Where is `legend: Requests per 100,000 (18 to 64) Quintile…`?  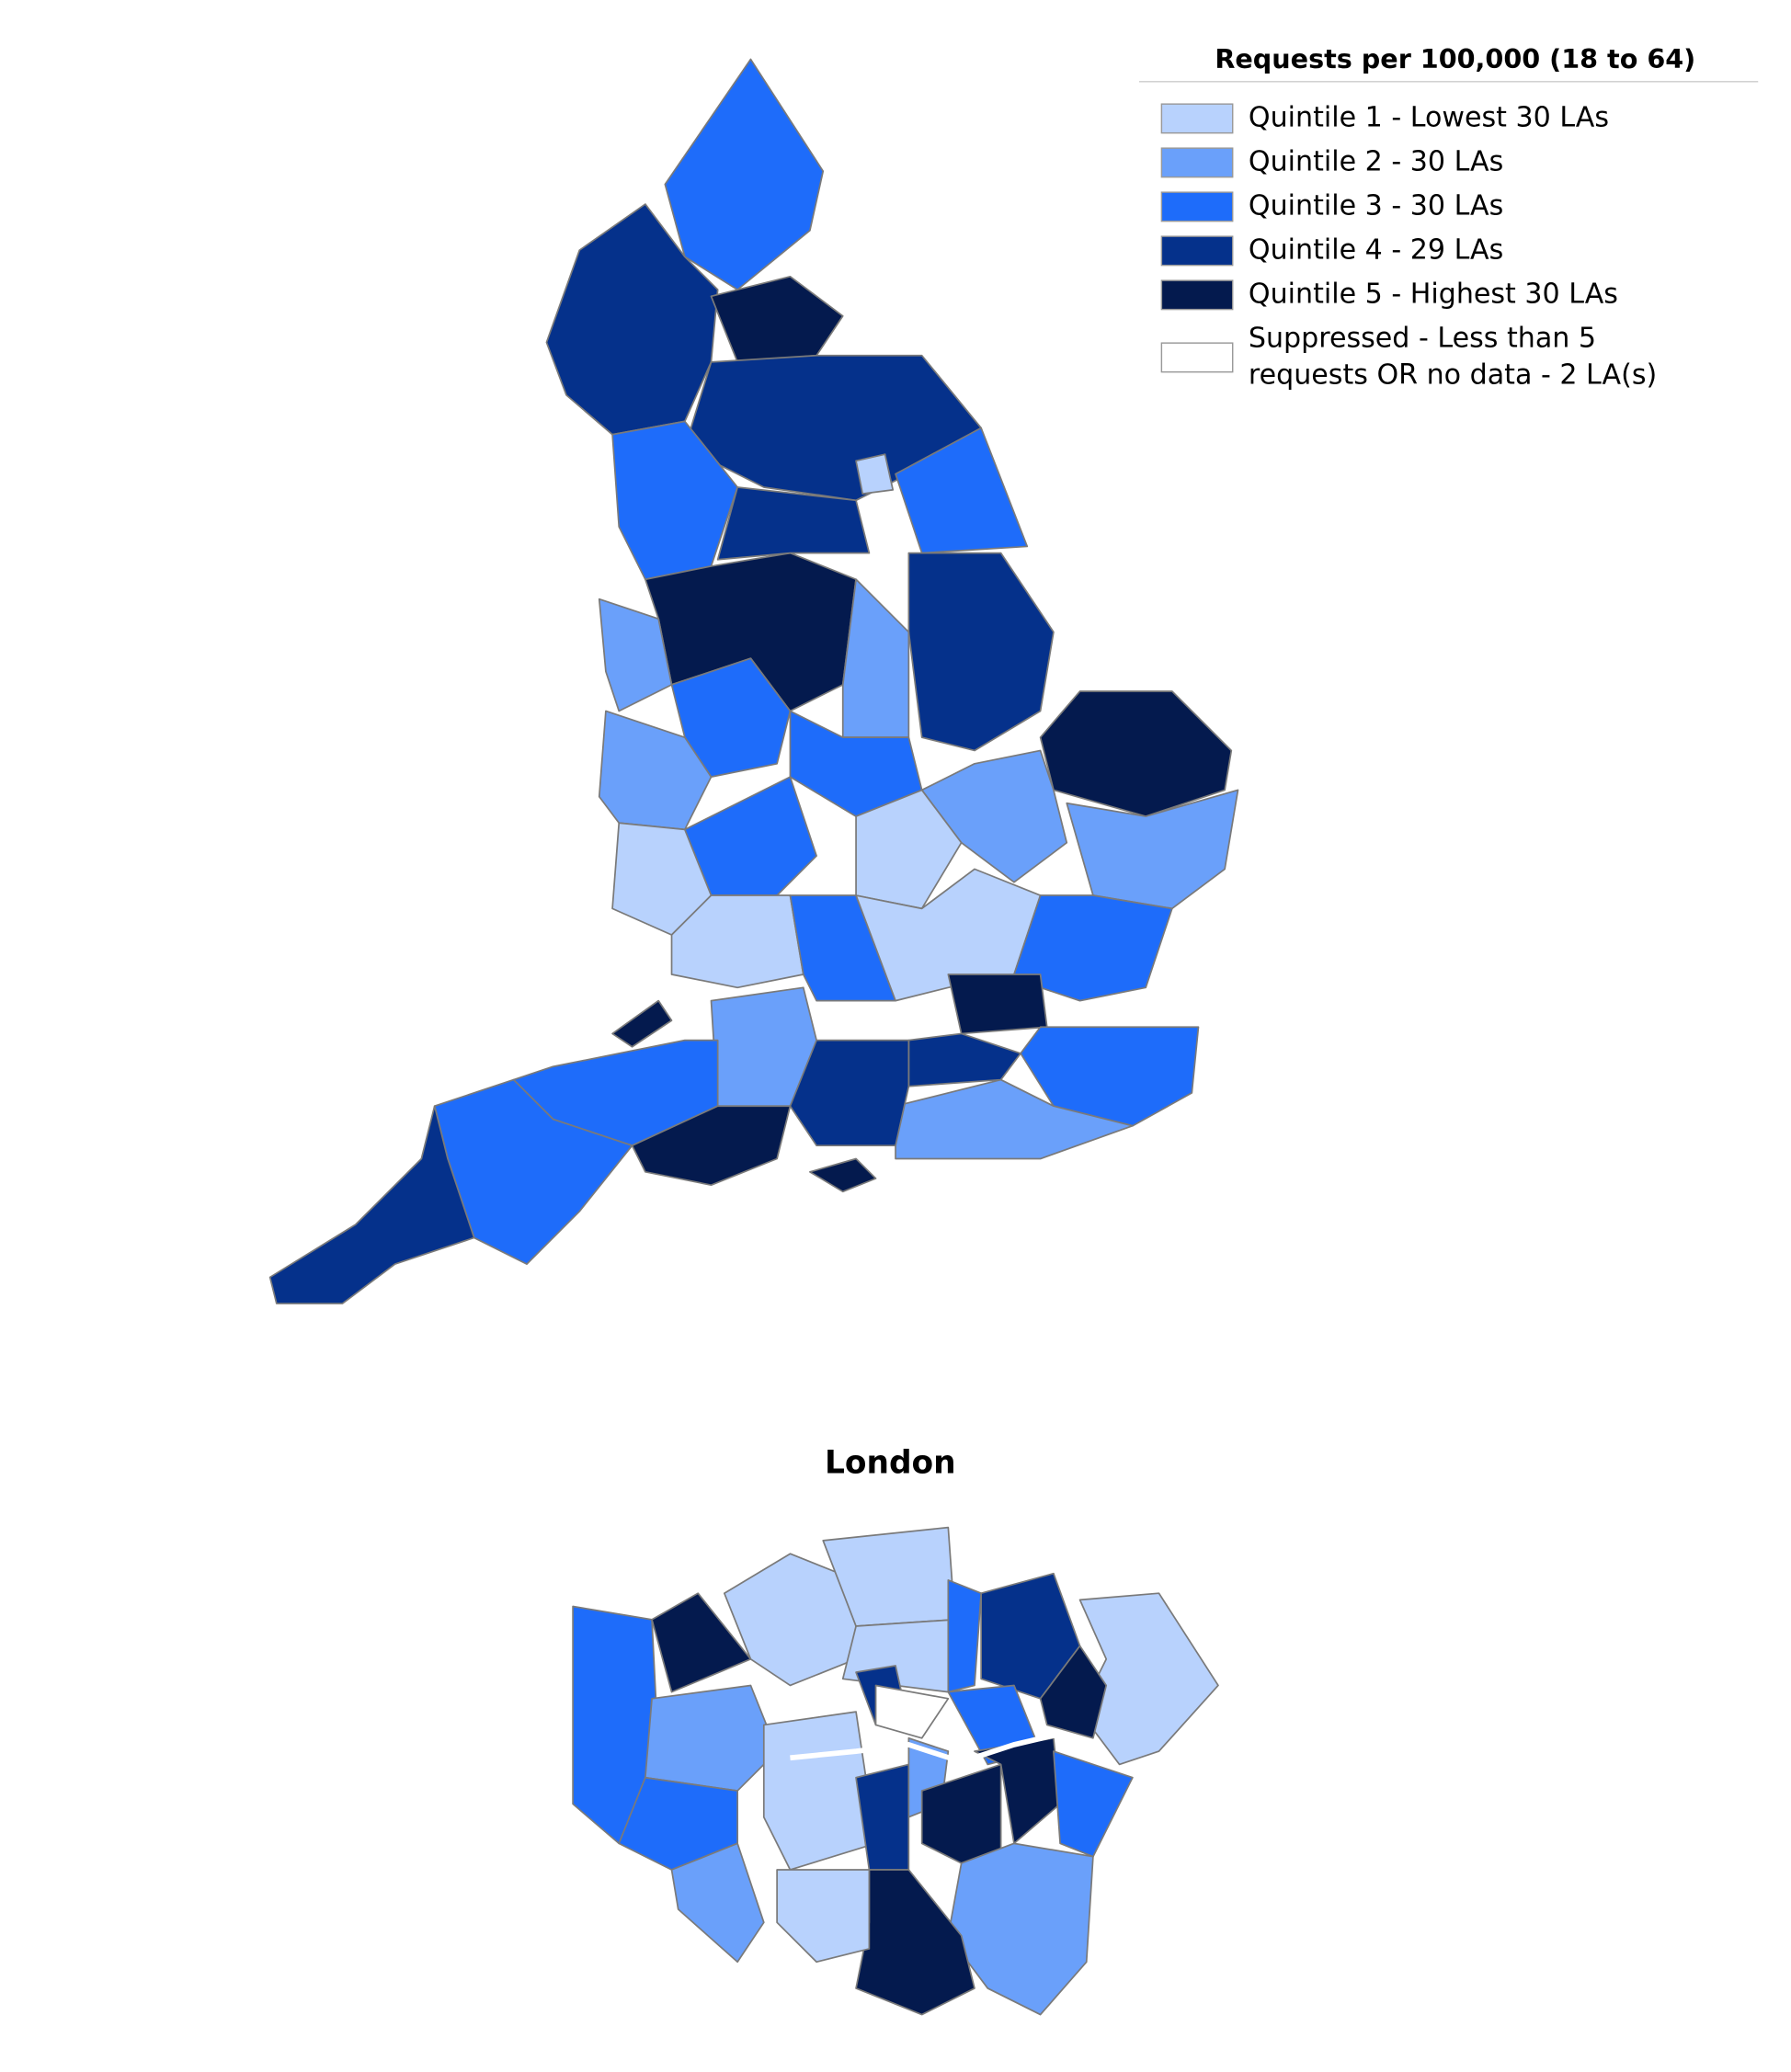
legend: Requests per 100,000 (18 to 64) Quintile… is located at coordinates (1449, 217).